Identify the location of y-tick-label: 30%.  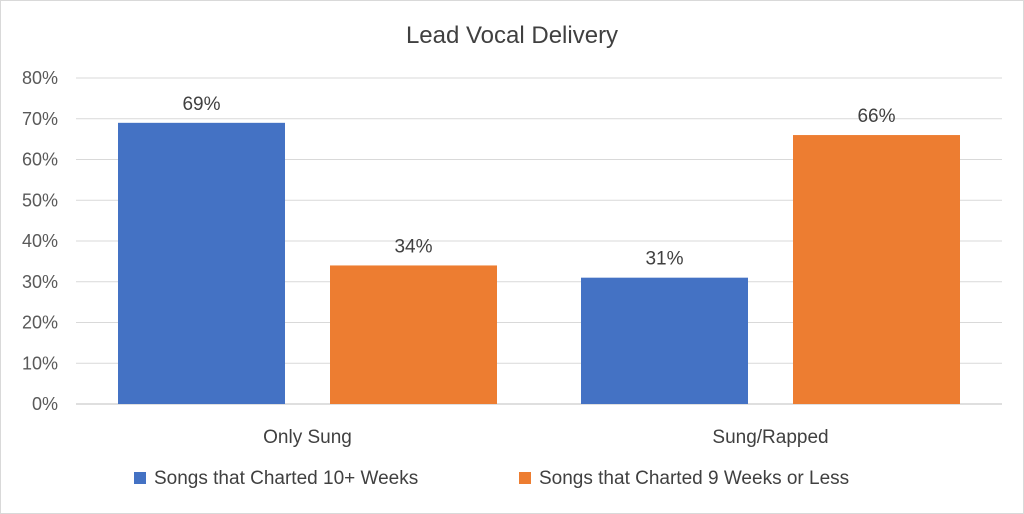
(40, 282).